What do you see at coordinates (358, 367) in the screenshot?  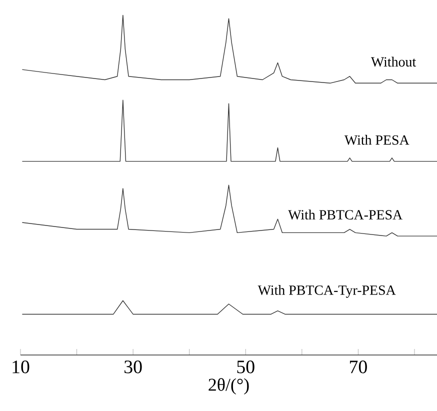 I see `x-tick-label: 70` at bounding box center [358, 367].